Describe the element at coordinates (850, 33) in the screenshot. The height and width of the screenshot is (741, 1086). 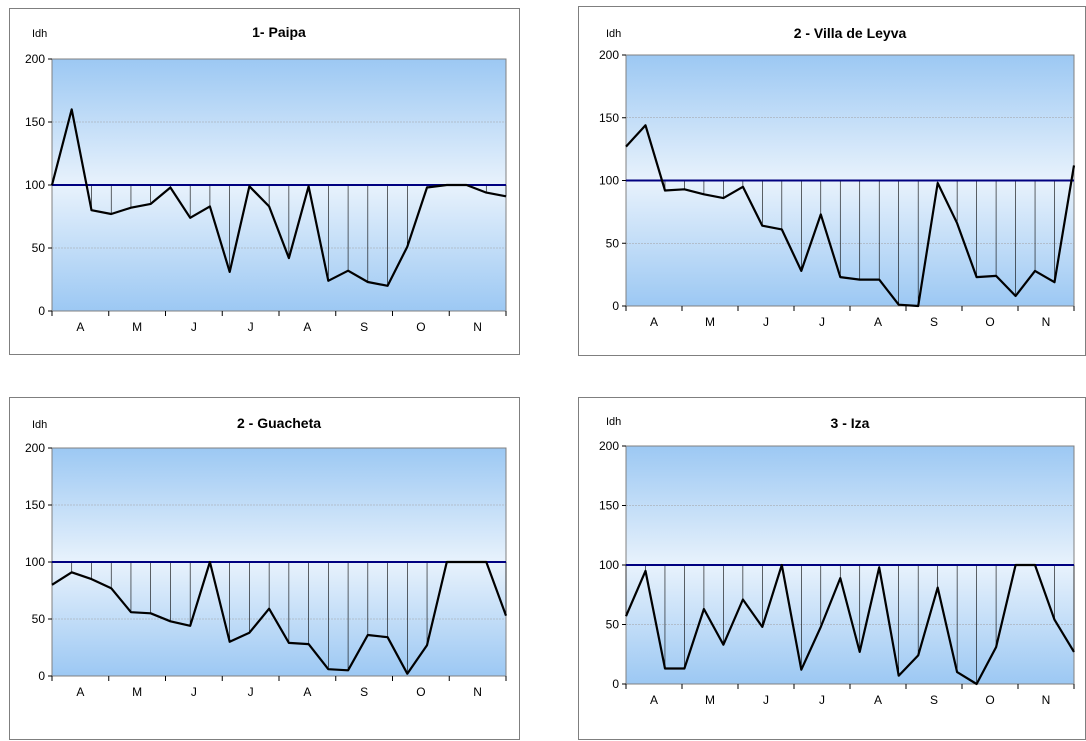
I see `chart-title: 2 - Villa de Leyva` at that location.